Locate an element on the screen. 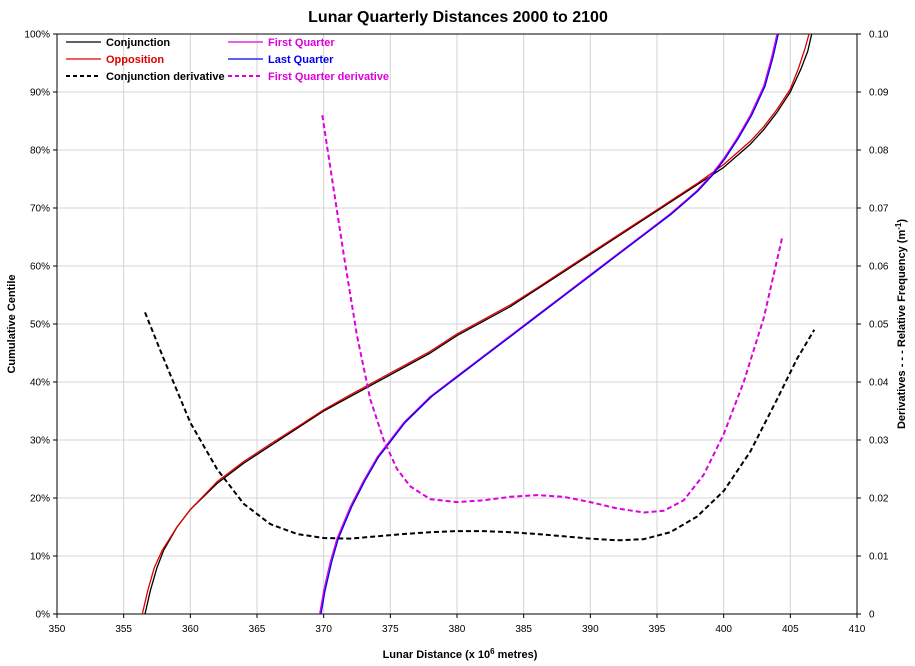 The width and height of the screenshot is (915, 666). x-tick-label: 355 is located at coordinates (123, 629).